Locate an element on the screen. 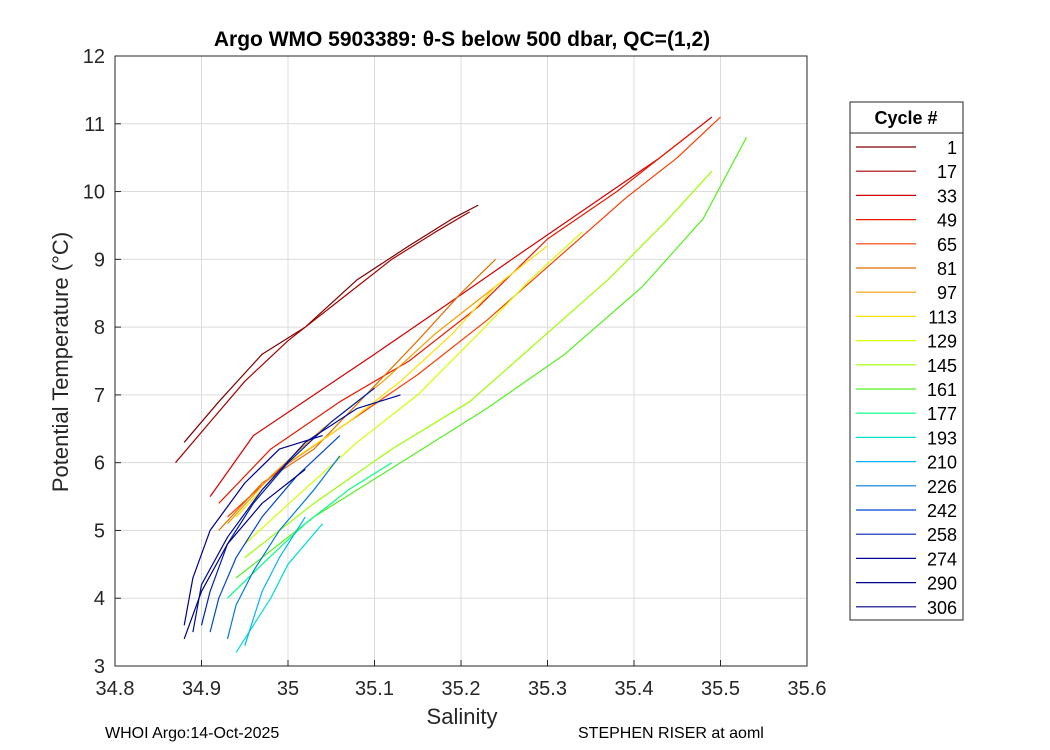 This screenshot has height=750, width=1050. legend-label-258: 258 is located at coordinates (942, 535).